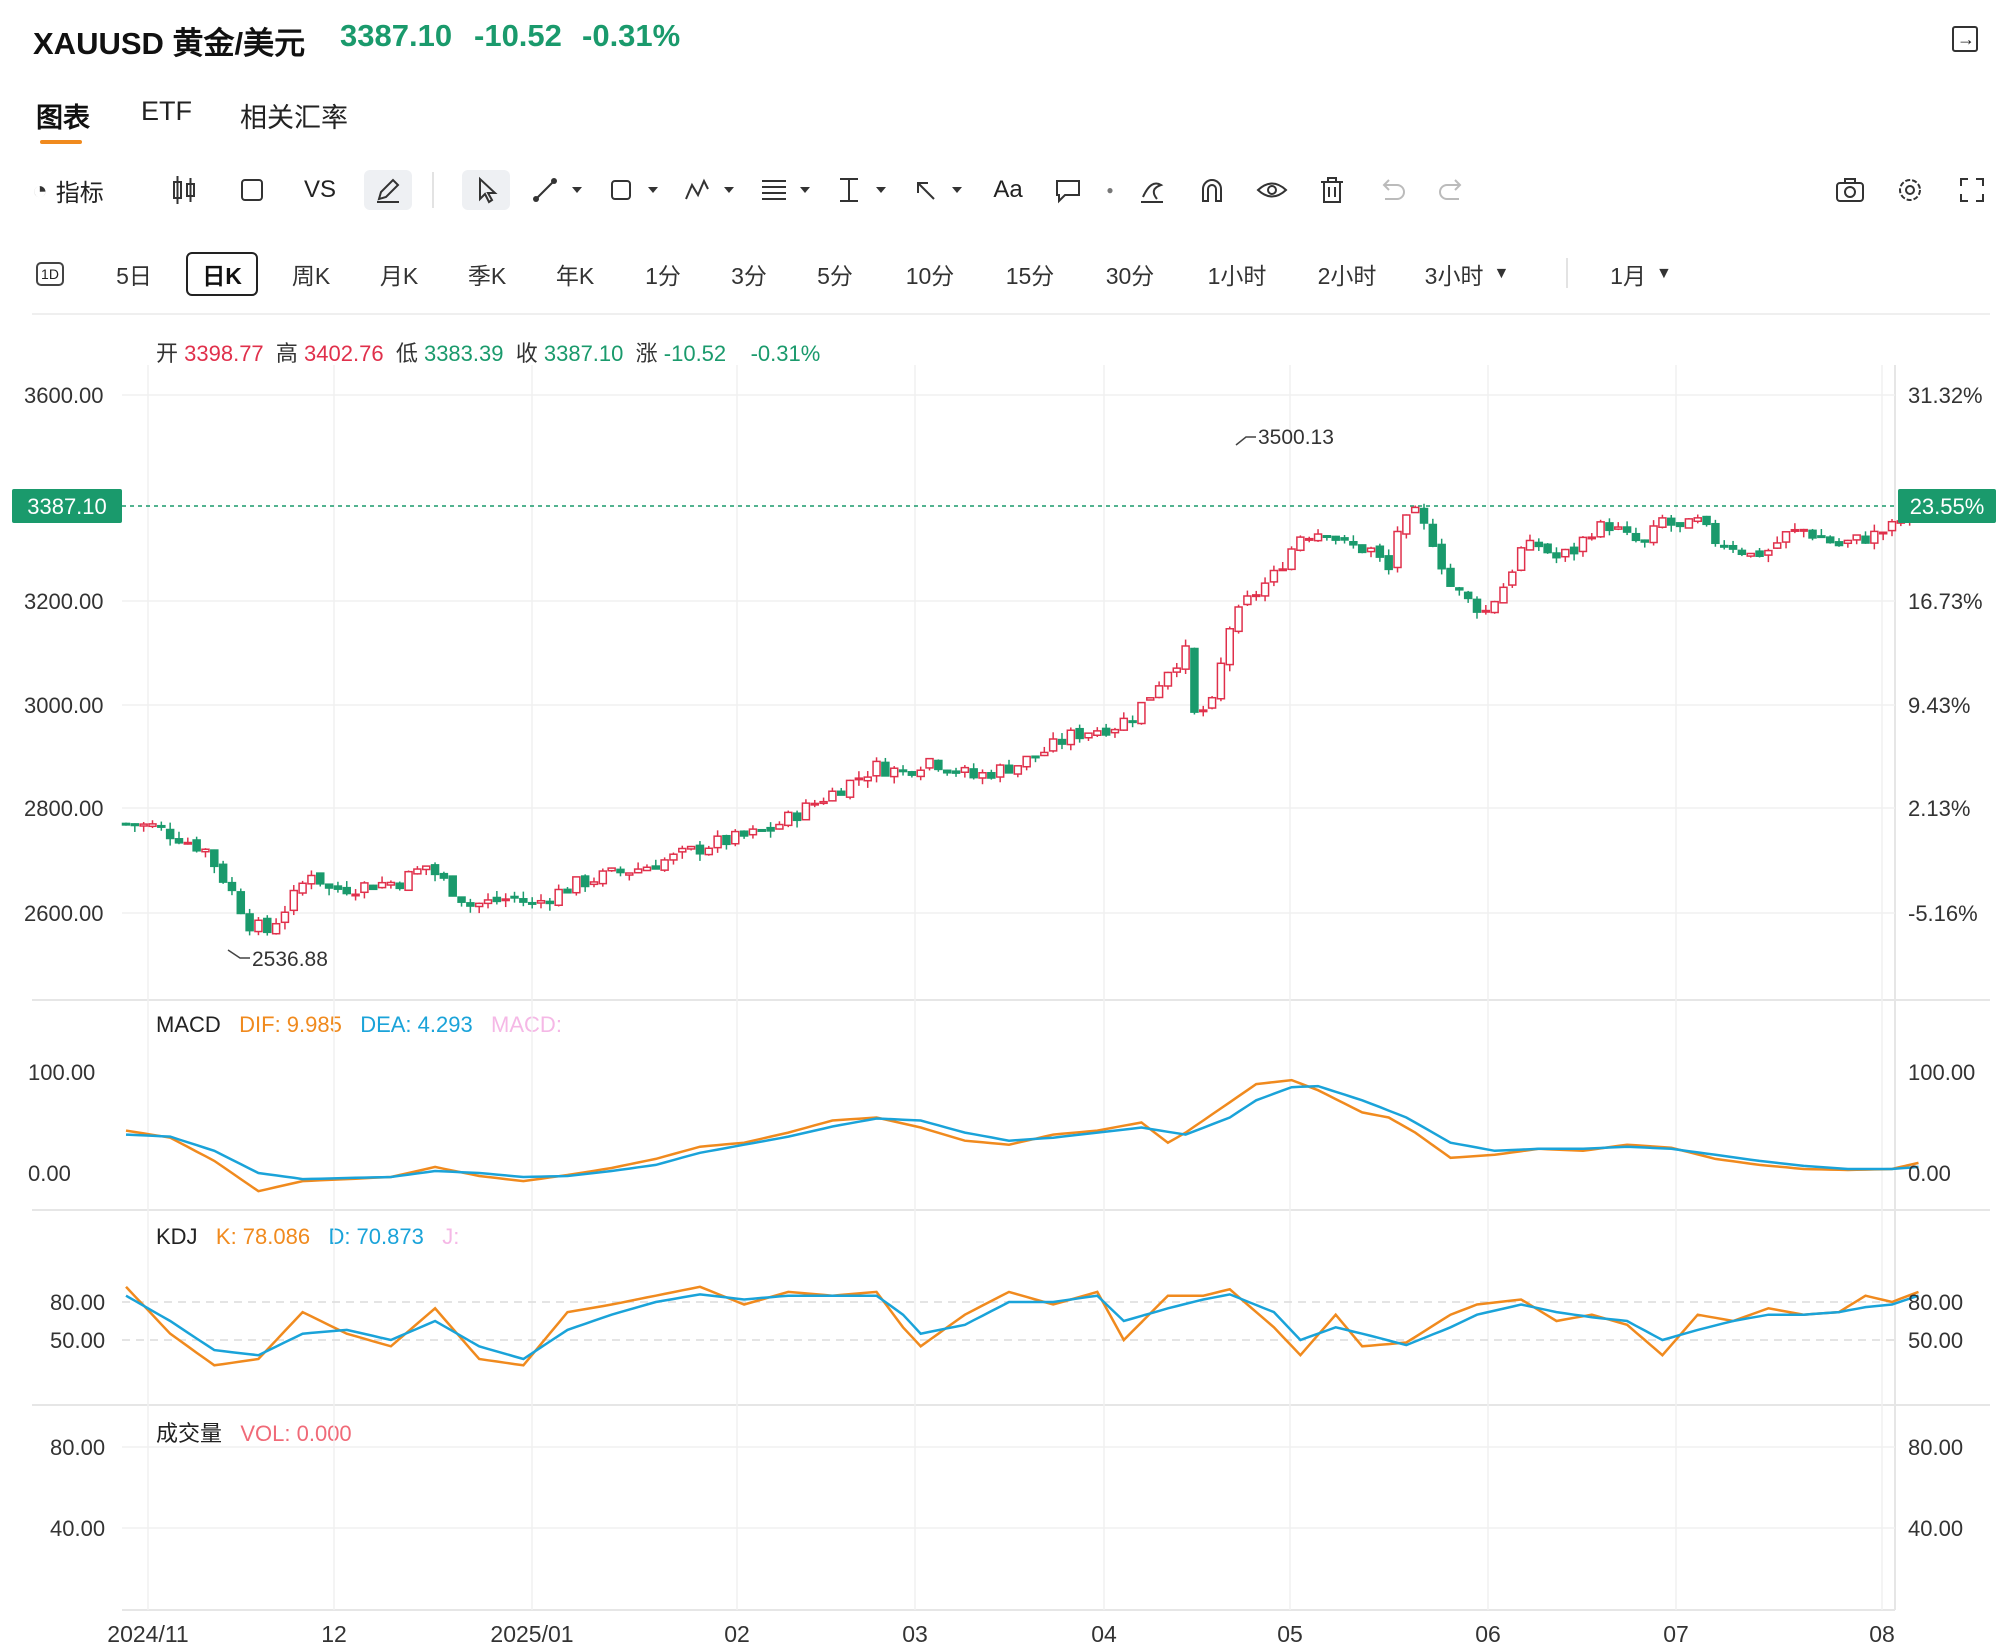 The height and width of the screenshot is (1652, 2004). I want to click on magnet-icon, so click(1212, 190).